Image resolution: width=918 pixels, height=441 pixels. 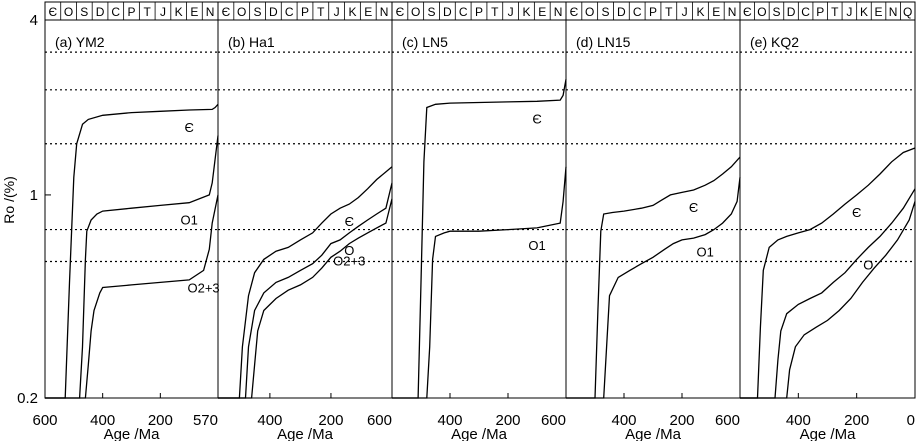 What do you see at coordinates (80, 42) in the screenshot?
I see `panel-label: (a) YM2` at bounding box center [80, 42].